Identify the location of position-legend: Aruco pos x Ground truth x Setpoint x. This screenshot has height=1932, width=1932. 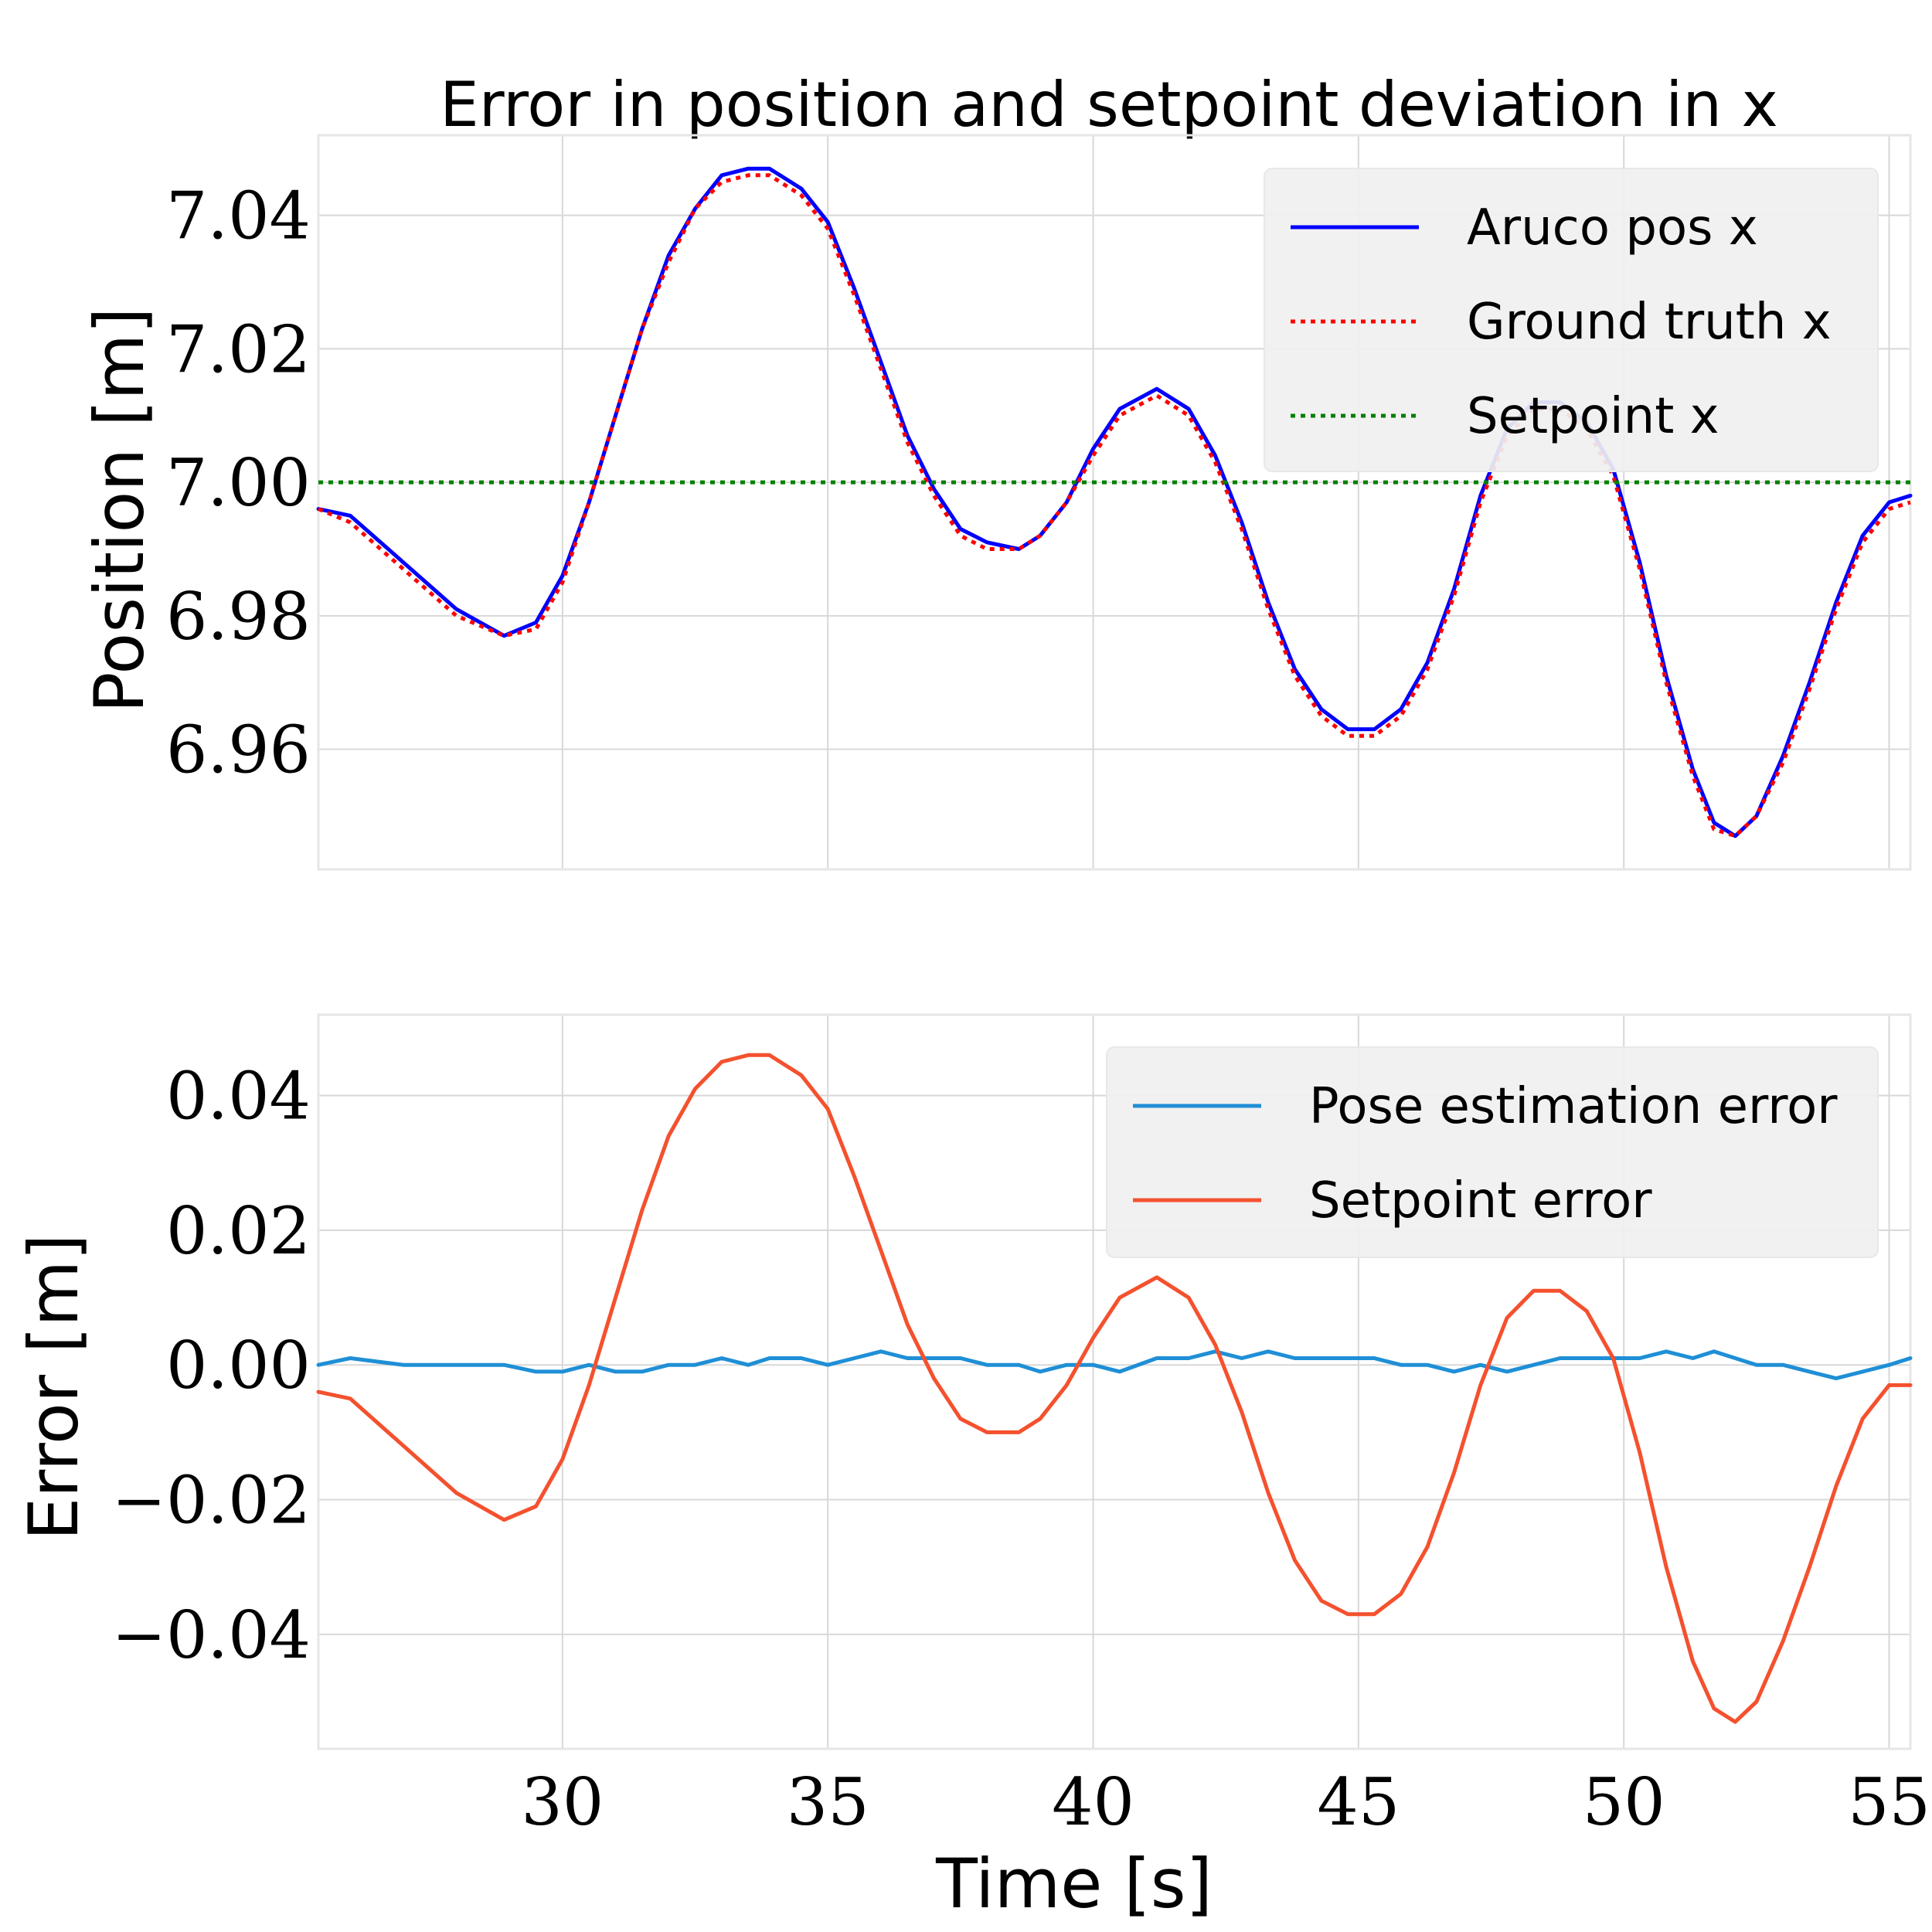
(1572, 320).